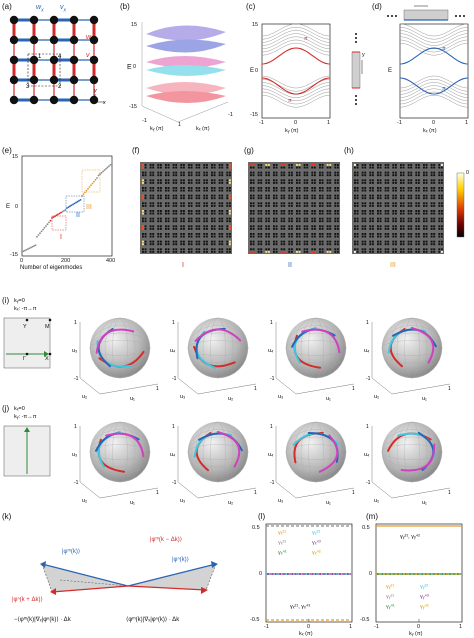 This screenshot has width=474, height=638. I want to click on sphere-tick: -1, so click(272, 483).